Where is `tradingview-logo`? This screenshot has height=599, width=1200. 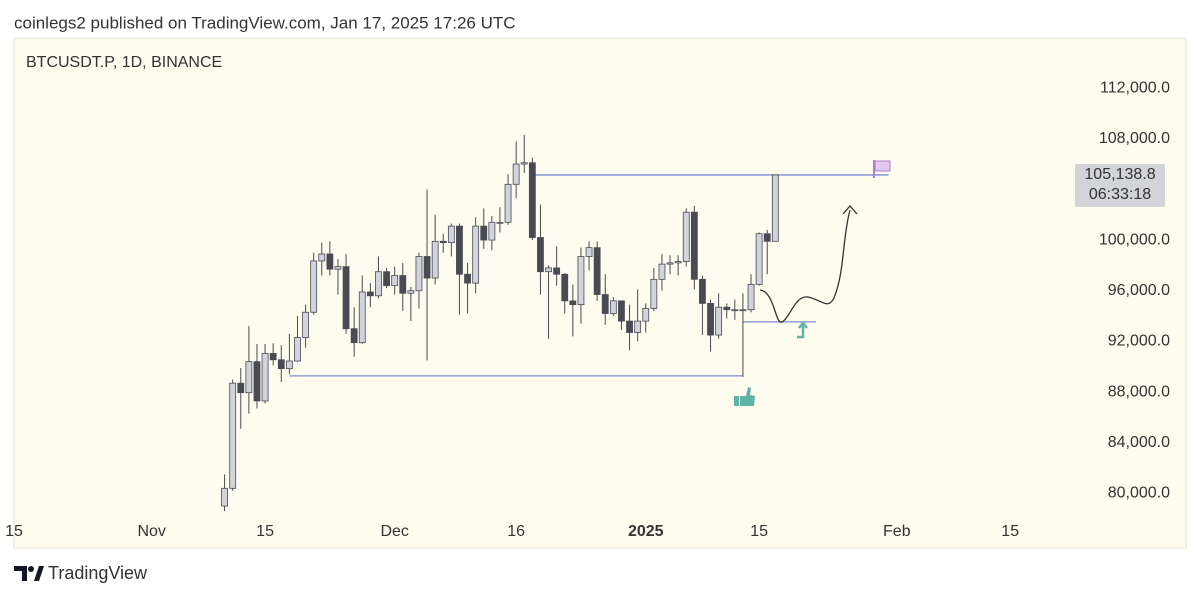
tradingview-logo is located at coordinates (29, 573).